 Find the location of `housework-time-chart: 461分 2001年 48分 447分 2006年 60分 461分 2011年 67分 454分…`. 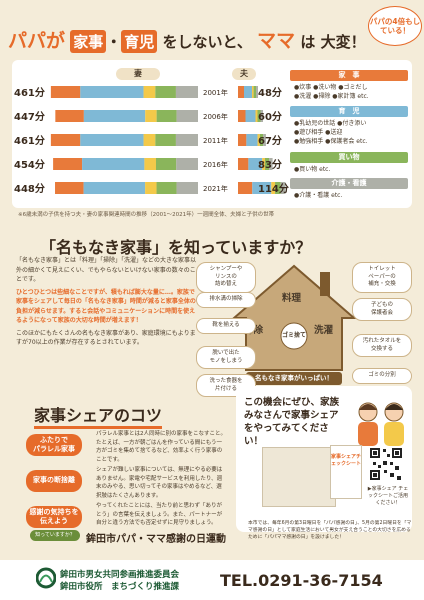

housework-time-chart: 461分 2001年 48分 447分 2006年 60分 461分 2011年 67分 454分… is located at coordinates (151, 140).